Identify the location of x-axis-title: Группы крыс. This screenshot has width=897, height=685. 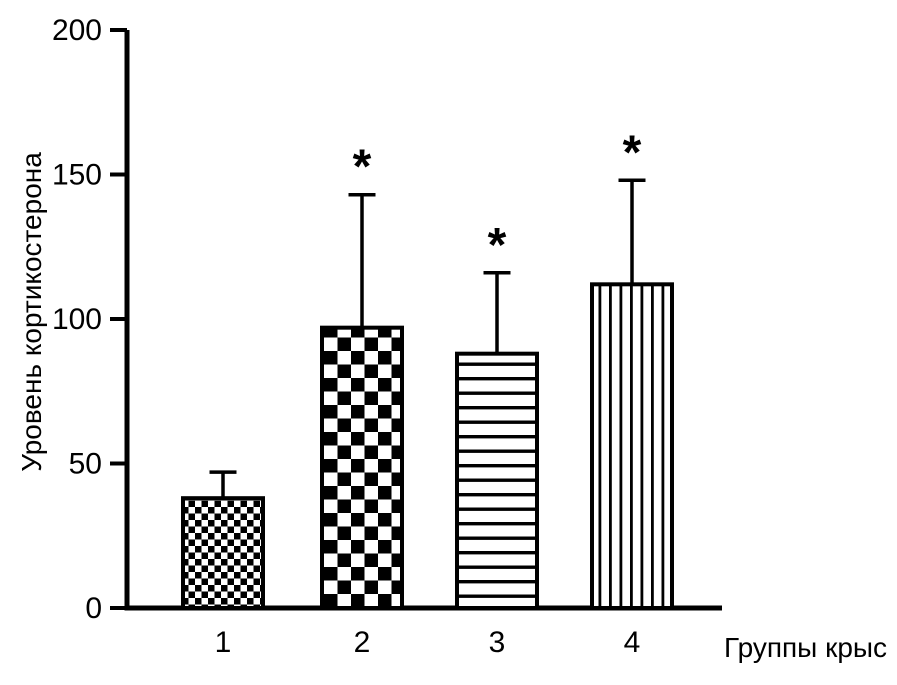
(806, 647).